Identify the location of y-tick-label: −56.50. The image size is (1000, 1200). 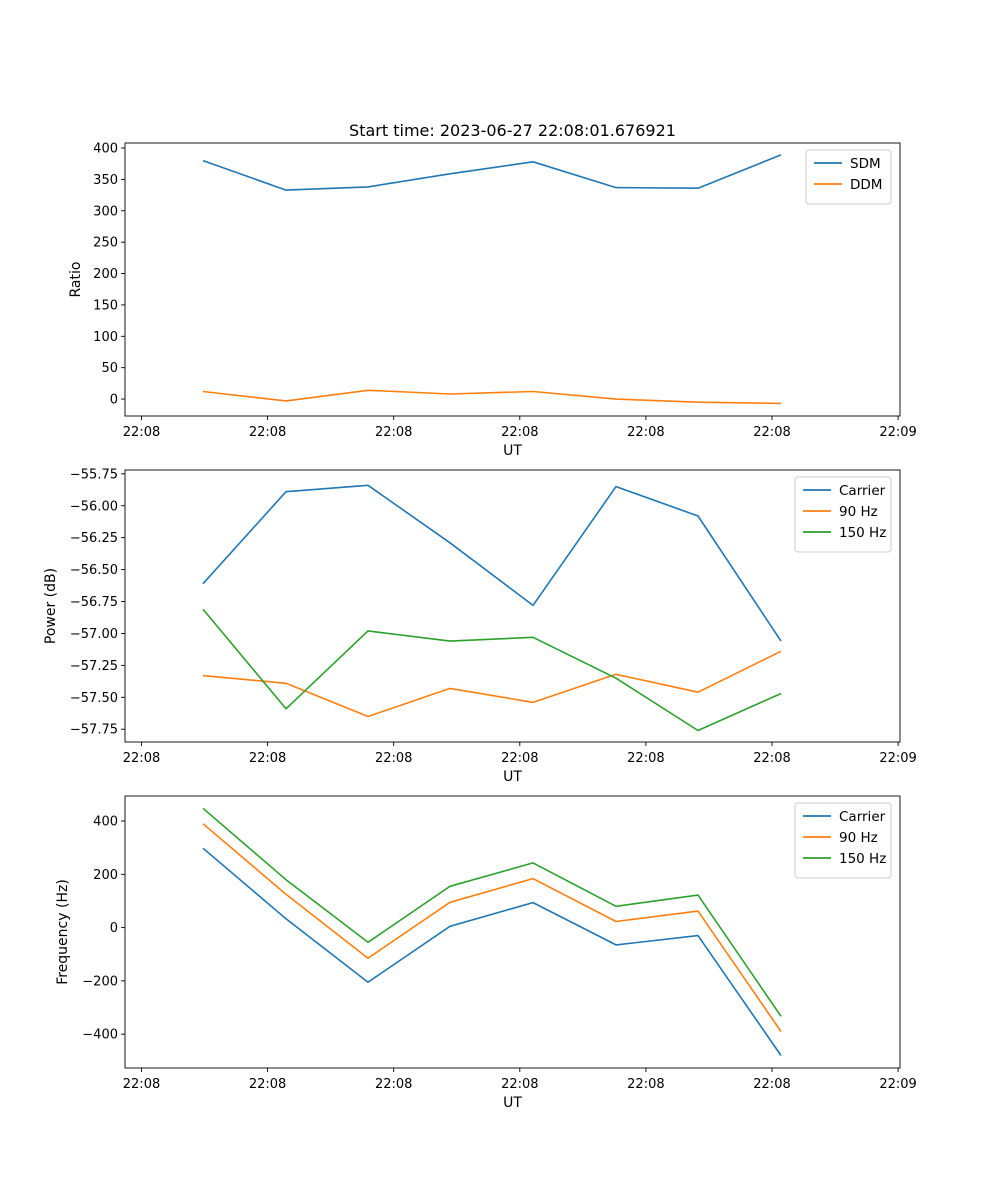
(94, 570).